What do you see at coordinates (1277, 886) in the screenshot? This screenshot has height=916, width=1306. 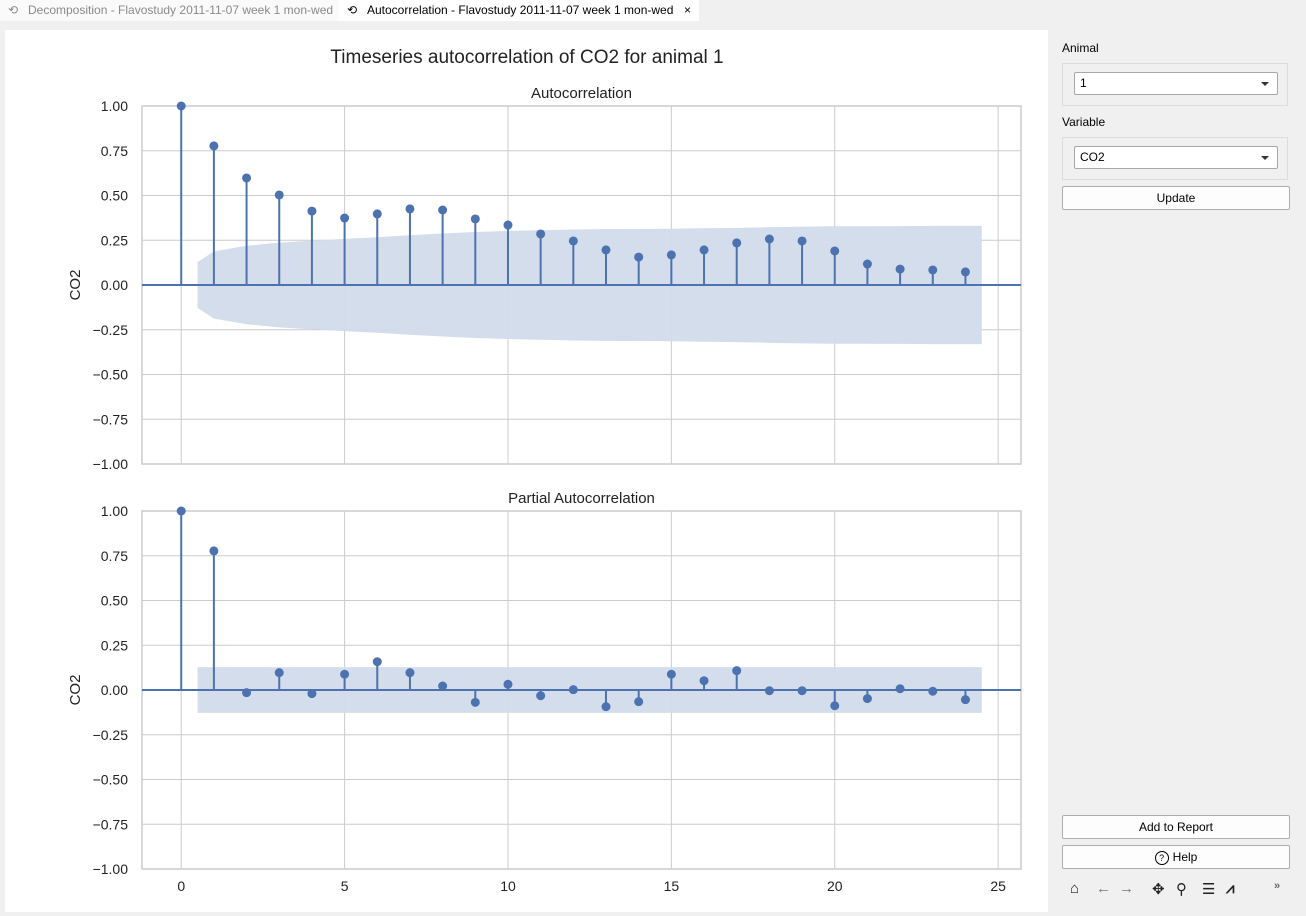 I see `more-icon: »` at bounding box center [1277, 886].